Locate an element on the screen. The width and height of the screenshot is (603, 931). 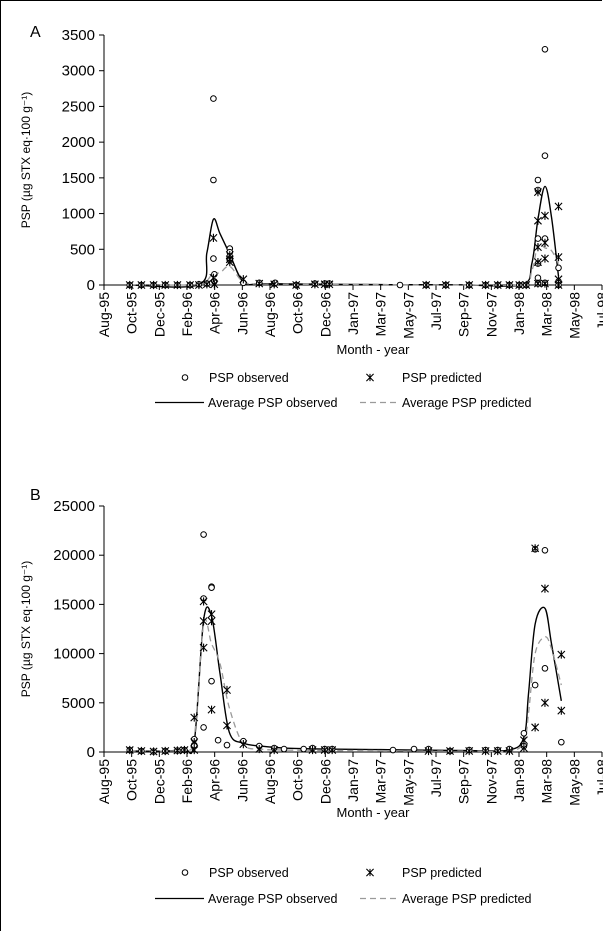
x-tick-label: Dec-96 is located at coordinates (325, 781).